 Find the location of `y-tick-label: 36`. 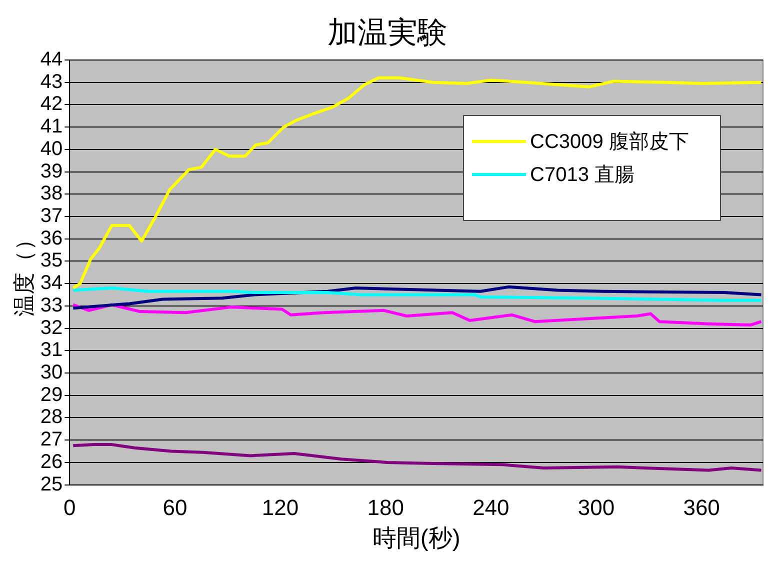

y-tick-label: 36 is located at coordinates (51, 238).